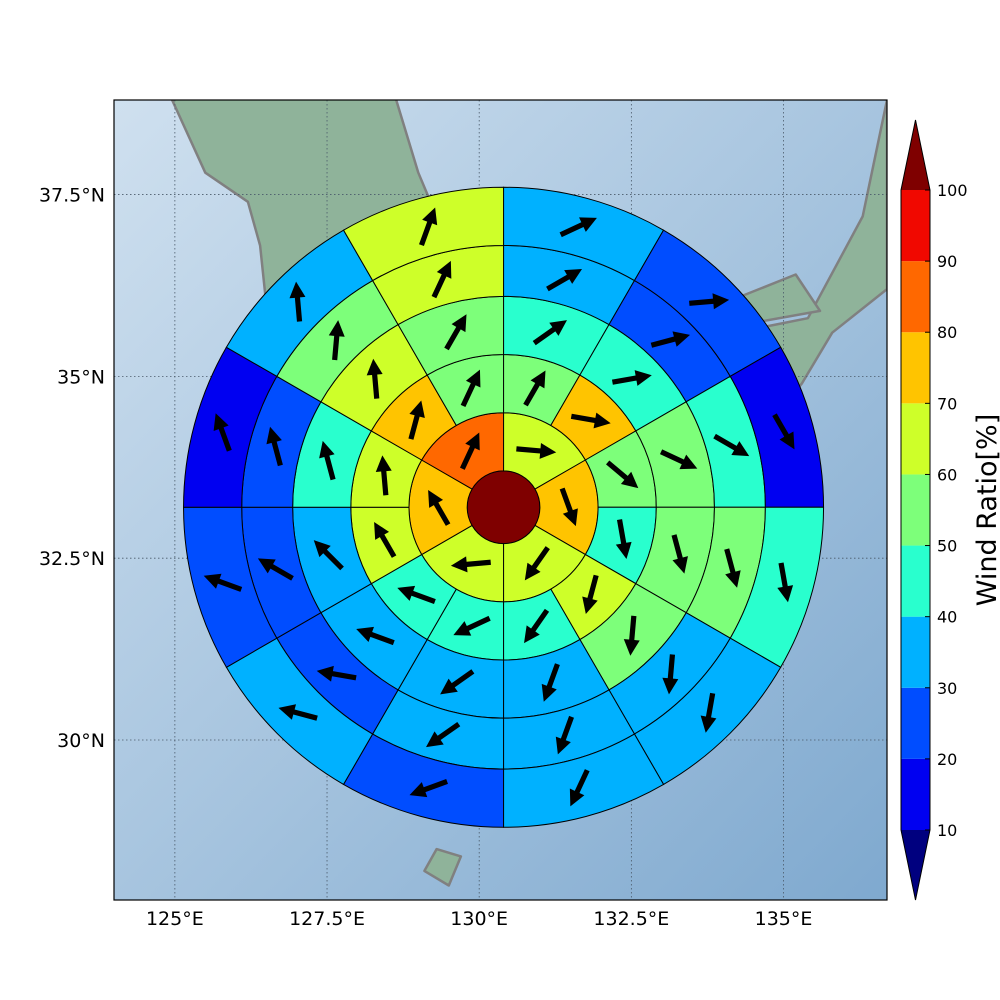  I want to click on colorbar-tick-label: 70, so click(947, 403).